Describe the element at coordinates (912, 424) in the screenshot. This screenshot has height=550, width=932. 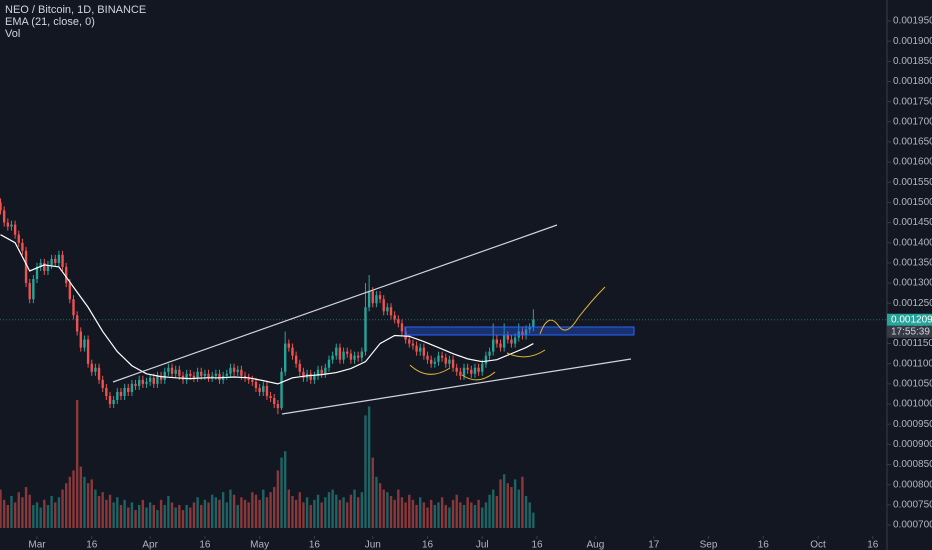
I see `y-tick-label: 0.000950` at that location.